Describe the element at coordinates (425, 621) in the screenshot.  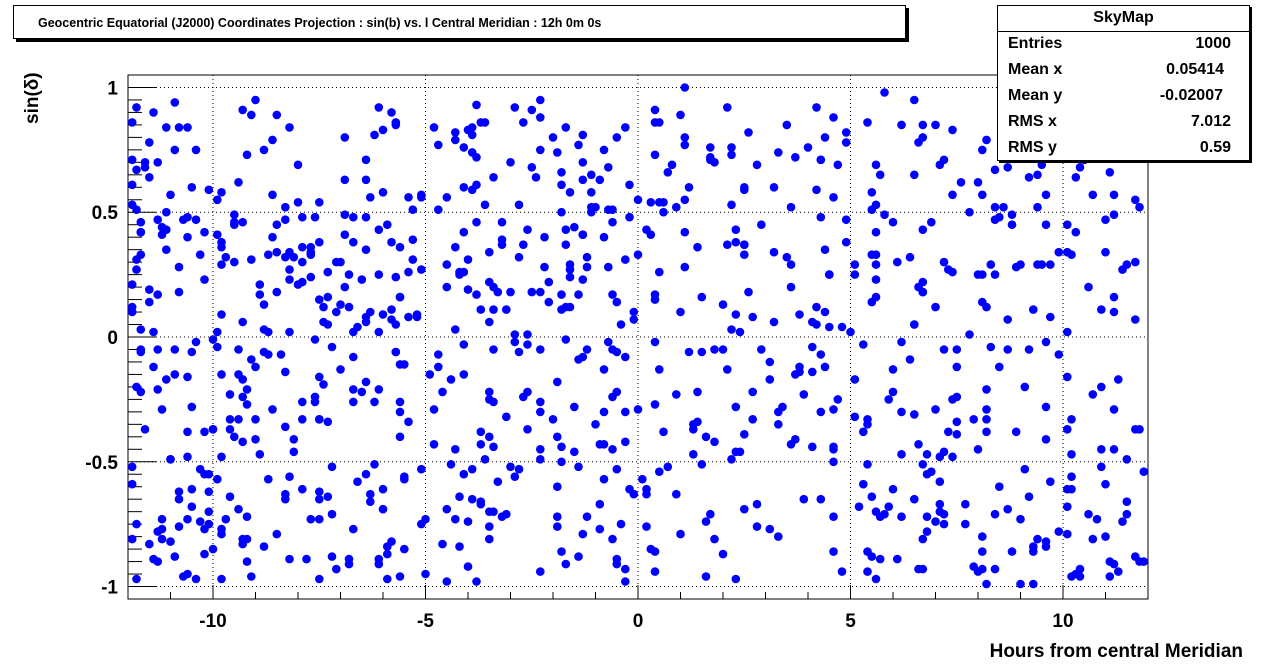
I see `x-tick-label: -5` at that location.